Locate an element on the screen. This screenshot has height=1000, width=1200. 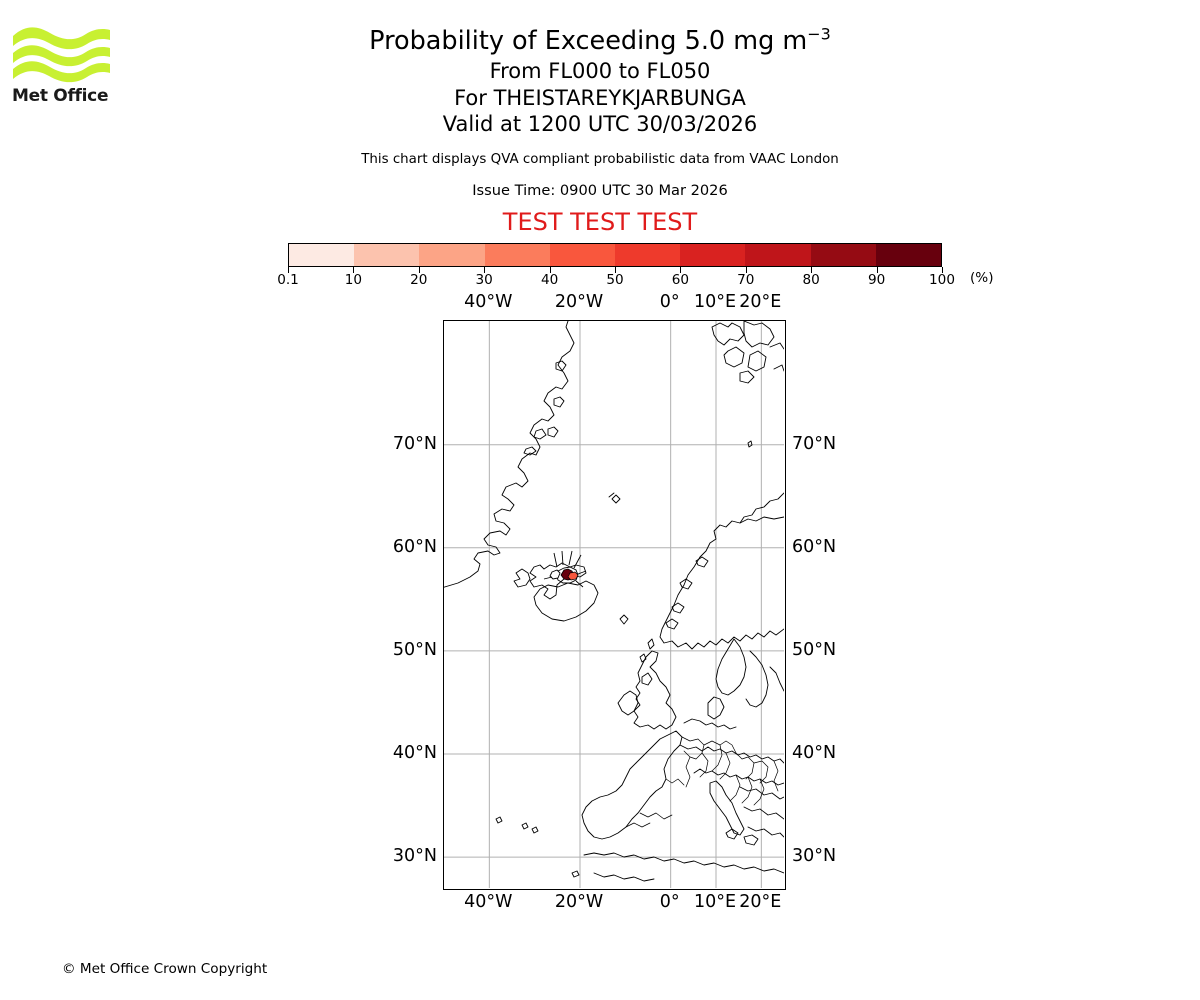
page-title: Probability of Exceeding 5.0 mg m−3 is located at coordinates (600, 41).